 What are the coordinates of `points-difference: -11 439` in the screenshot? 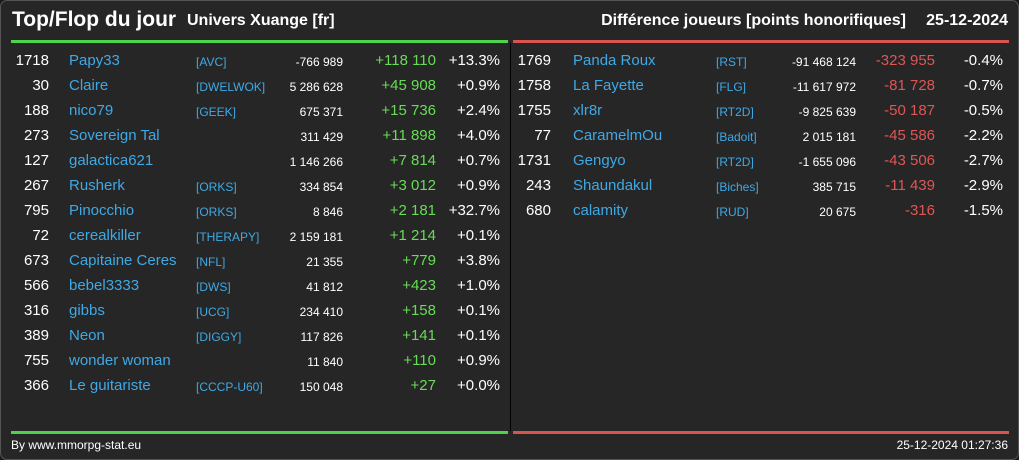 It's located at (910, 185).